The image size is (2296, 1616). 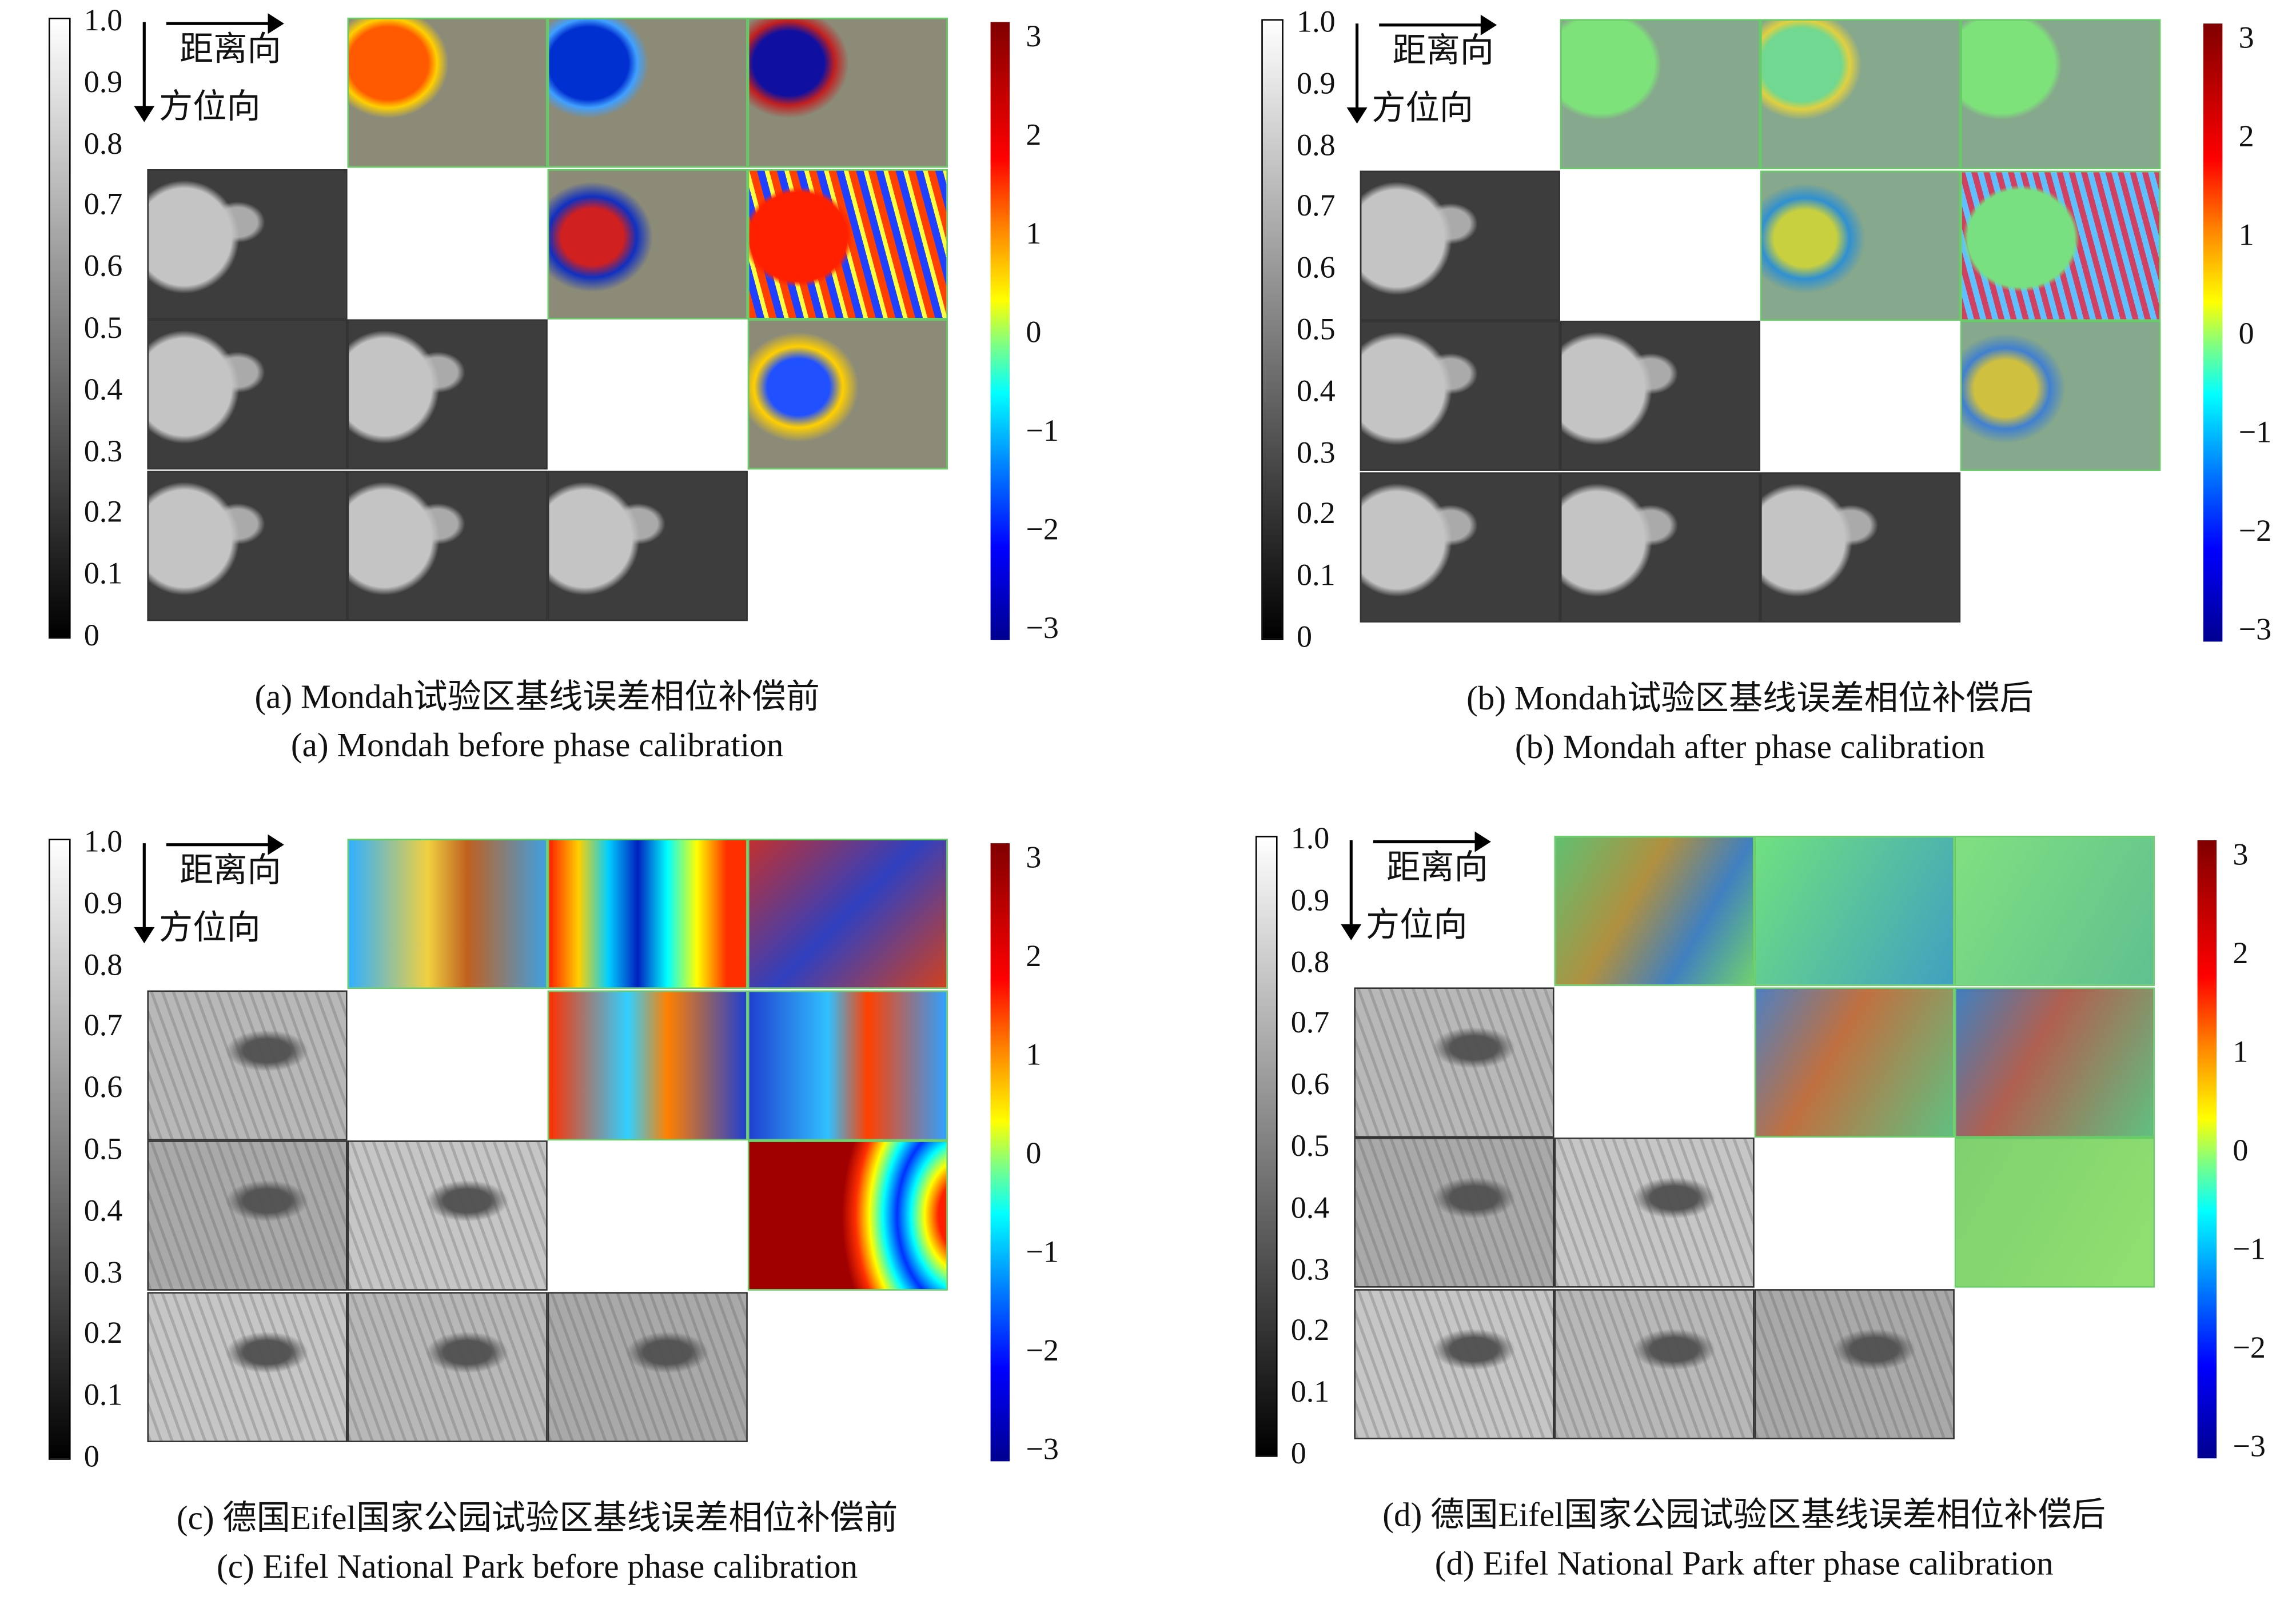 What do you see at coordinates (2246, 37) in the screenshot?
I see `phase-tick-label: 3` at bounding box center [2246, 37].